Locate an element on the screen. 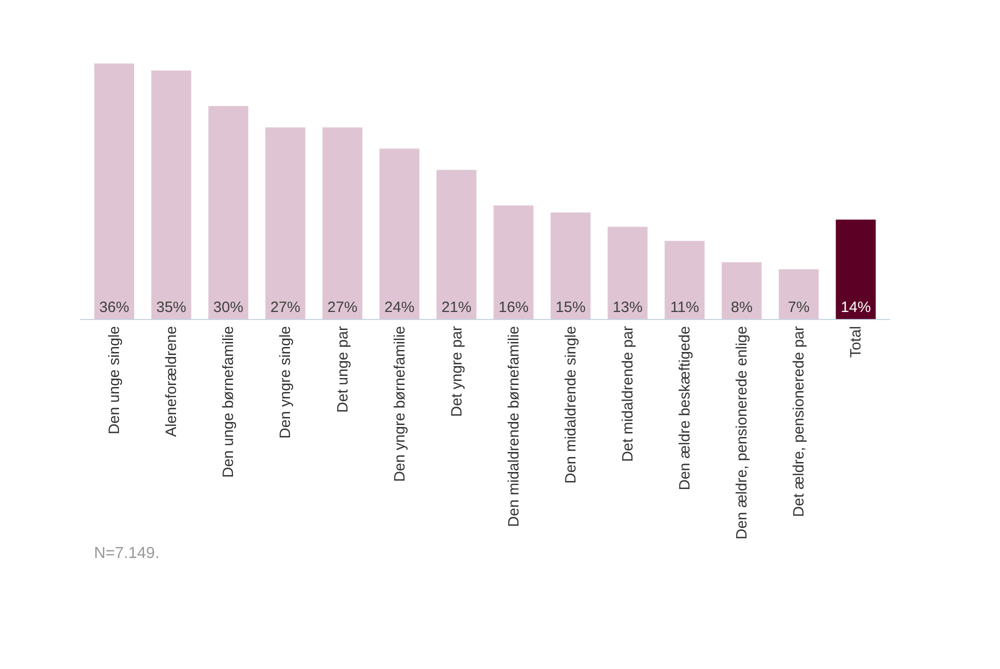 The width and height of the screenshot is (1000, 669). x-tick-label: Den yngre børnefamilie is located at coordinates (399, 404).